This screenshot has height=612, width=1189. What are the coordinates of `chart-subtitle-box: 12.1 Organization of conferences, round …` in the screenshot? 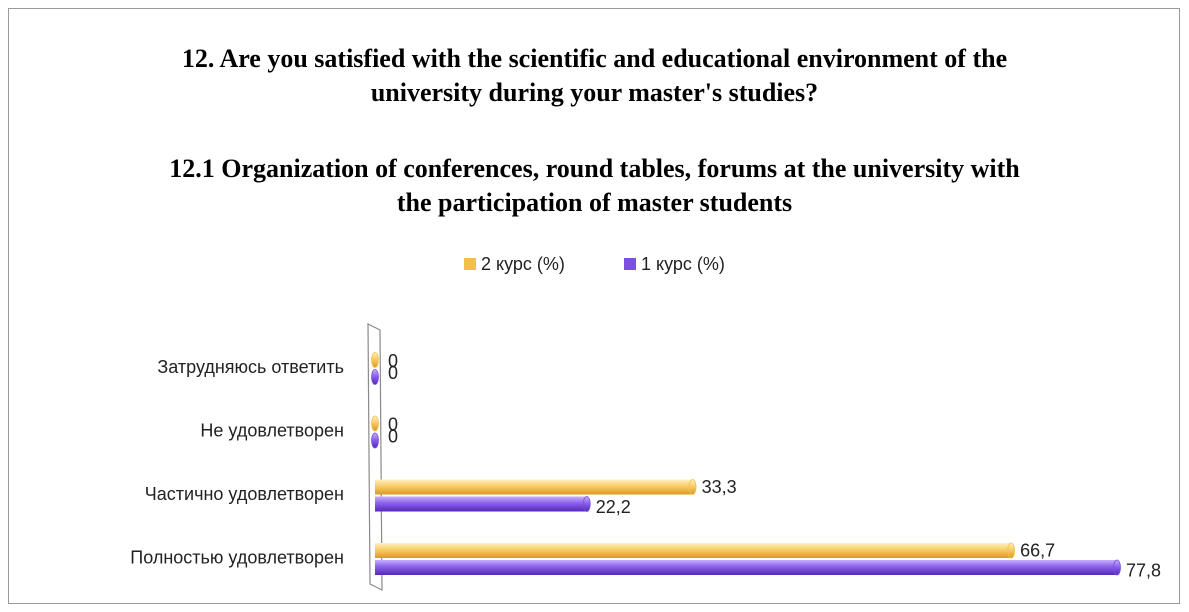 It's located at (594, 186).